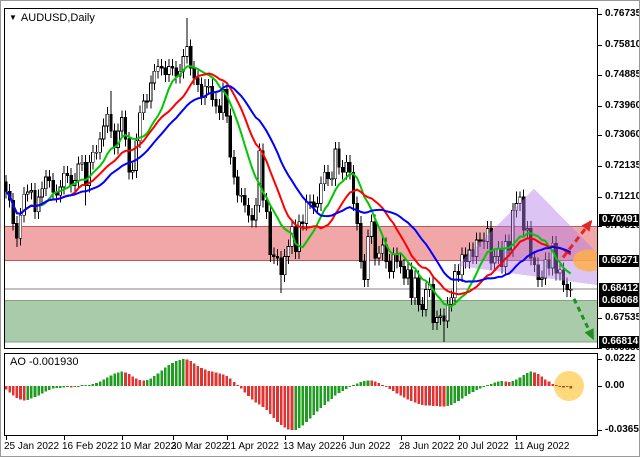 Image resolution: width=640 pixels, height=457 pixels. Describe the element at coordinates (622, 105) in the screenshot. I see `price-tick-label: 0.73960` at that location.